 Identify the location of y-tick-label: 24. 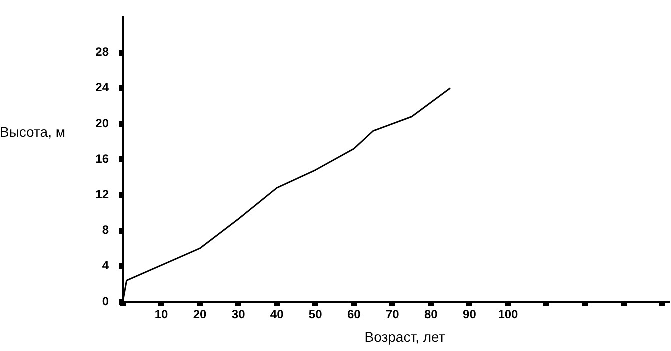
(103, 87).